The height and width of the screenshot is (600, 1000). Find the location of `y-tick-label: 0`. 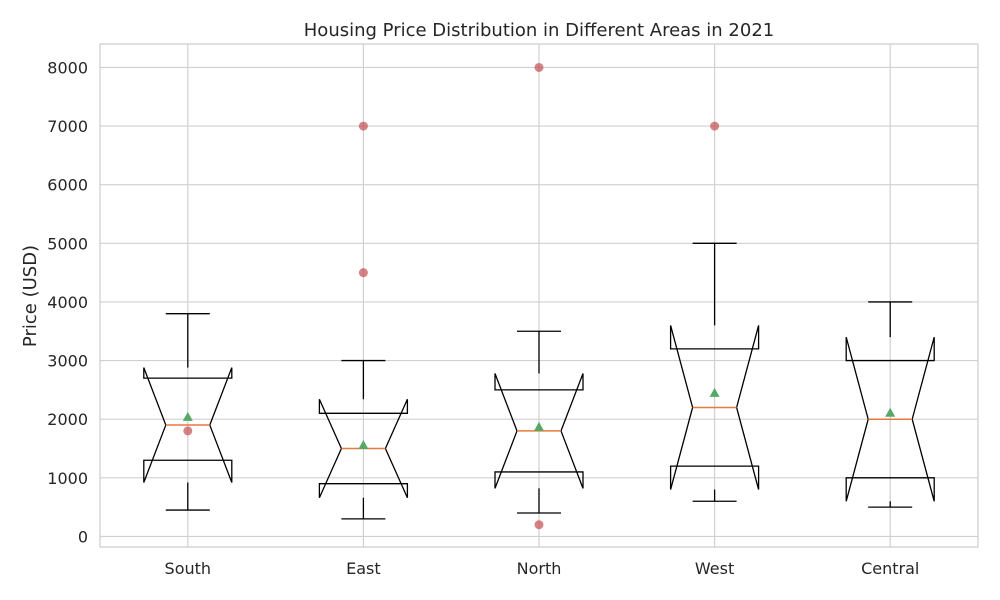

y-tick-label: 0 is located at coordinates (83, 536).